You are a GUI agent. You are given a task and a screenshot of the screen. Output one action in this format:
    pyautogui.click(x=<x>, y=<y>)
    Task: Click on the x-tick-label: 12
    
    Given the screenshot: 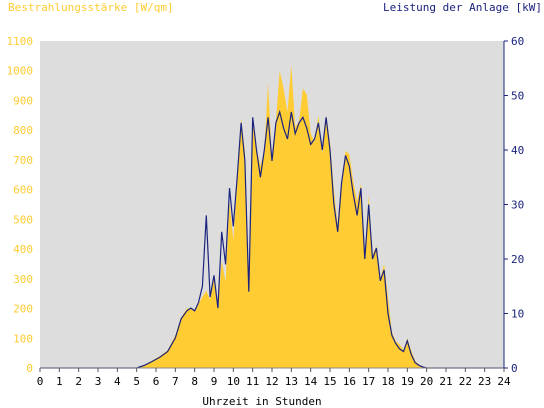 What is the action you would take?
    pyautogui.click(x=271, y=381)
    